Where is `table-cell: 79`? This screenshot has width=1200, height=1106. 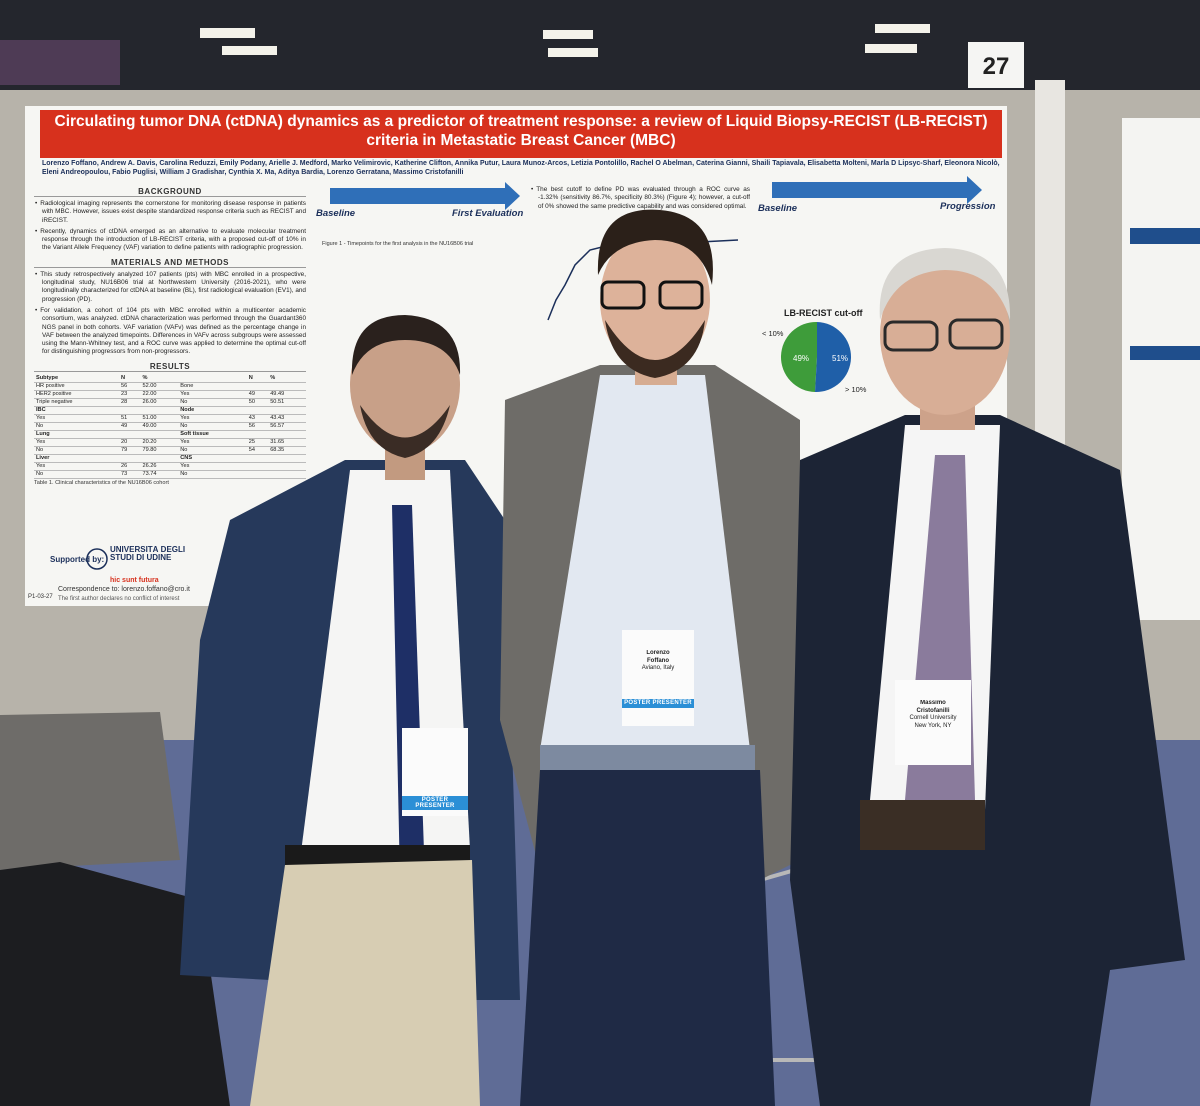 table-cell: 79 is located at coordinates (129, 450).